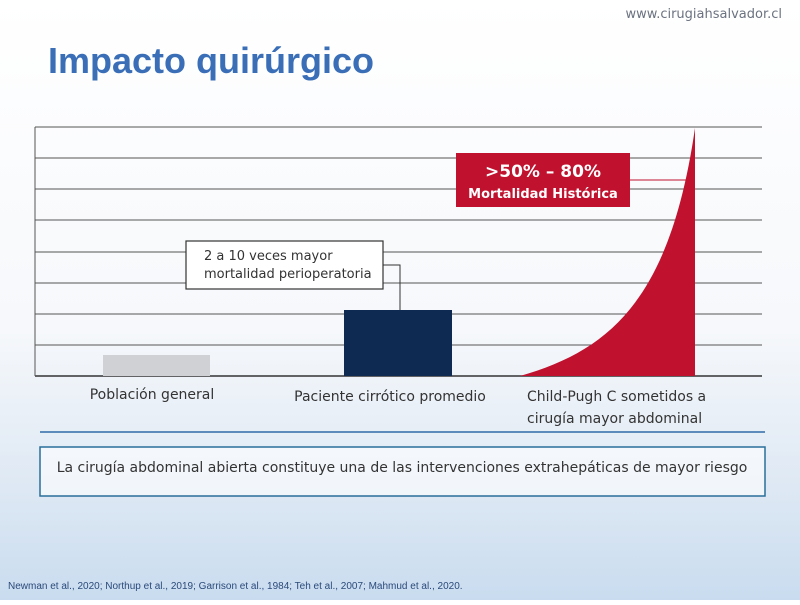  Describe the element at coordinates (543, 194) in the screenshot. I see `annotation: Mortalidad Histórica` at that location.